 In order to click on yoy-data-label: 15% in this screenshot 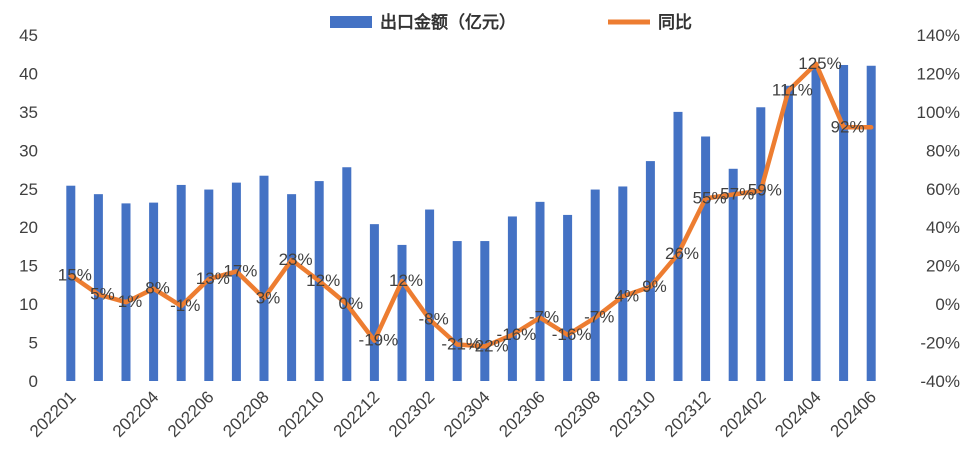, I will do `click(75, 274)`.